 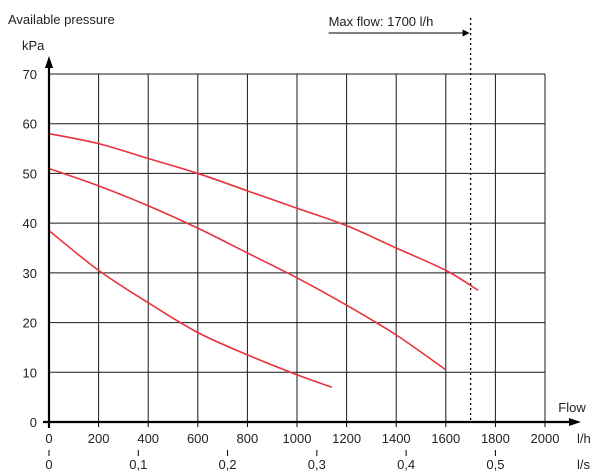 I want to click on x2-tick-label: 0,5, so click(x=495, y=464).